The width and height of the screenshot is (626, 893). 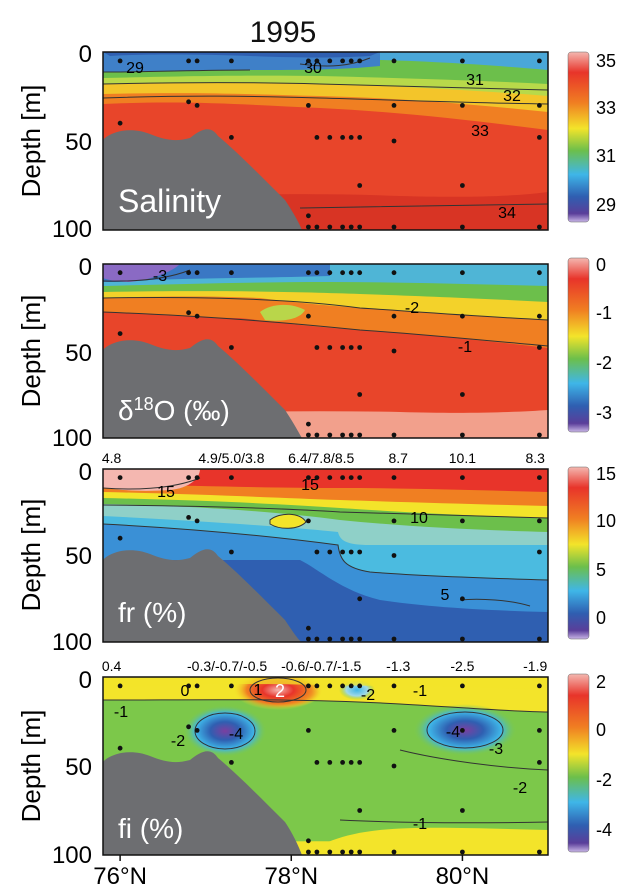 What do you see at coordinates (398, 666) in the screenshot?
I see `station-value-label: -1.3` at bounding box center [398, 666].